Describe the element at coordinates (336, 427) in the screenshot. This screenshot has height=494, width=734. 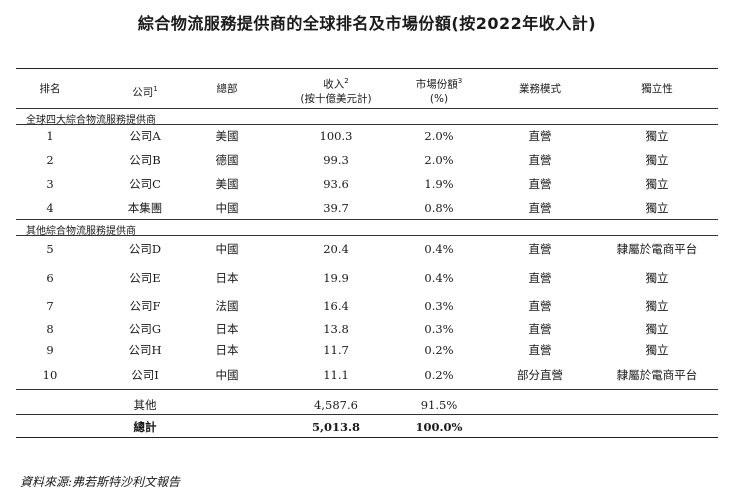
I see `total-revenue: 5,013.8` at that location.